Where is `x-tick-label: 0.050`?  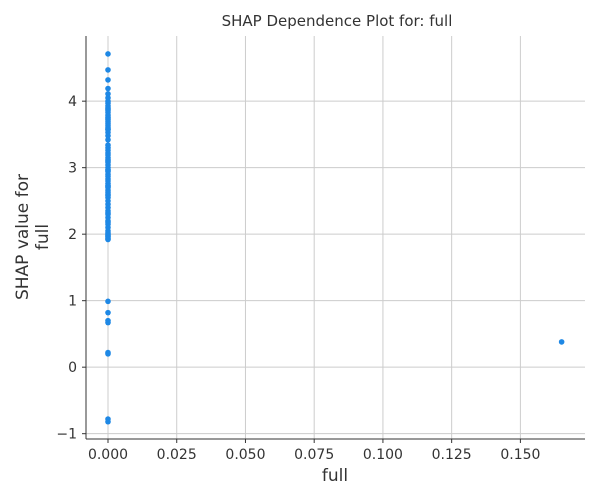
x-tick-label: 0.050 is located at coordinates (245, 455).